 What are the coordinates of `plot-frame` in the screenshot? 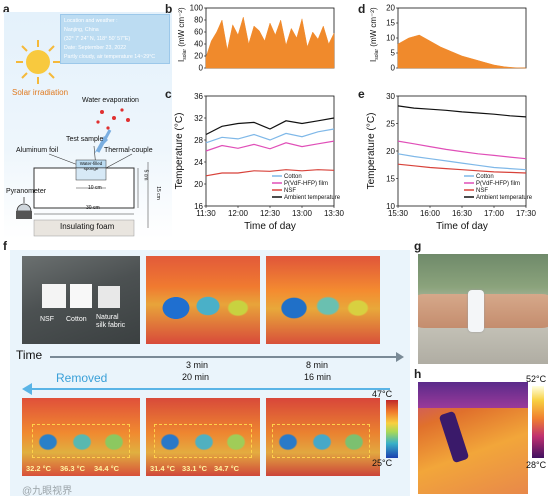 It's located at (270, 151).